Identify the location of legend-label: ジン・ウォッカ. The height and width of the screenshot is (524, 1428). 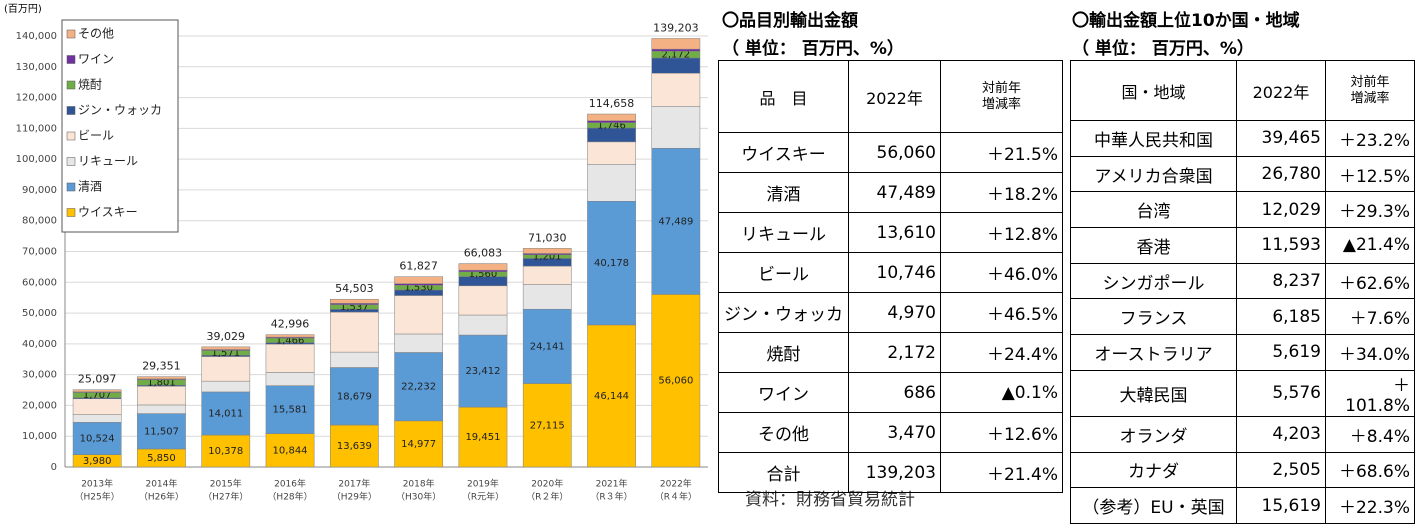
(120, 110).